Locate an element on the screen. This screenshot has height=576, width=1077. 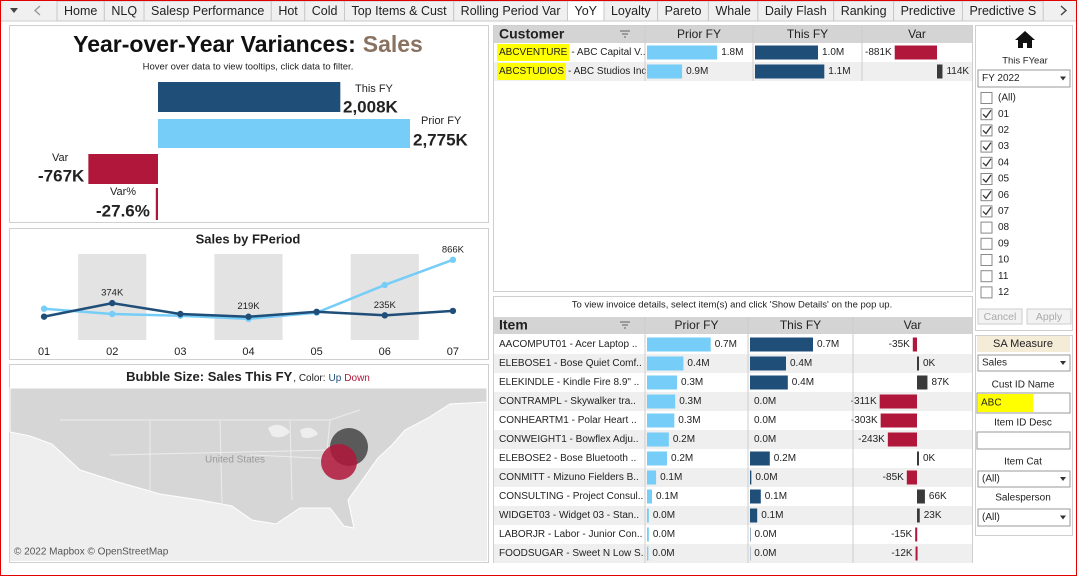
tab-label: Salesp Performance is located at coordinates (207, 11).